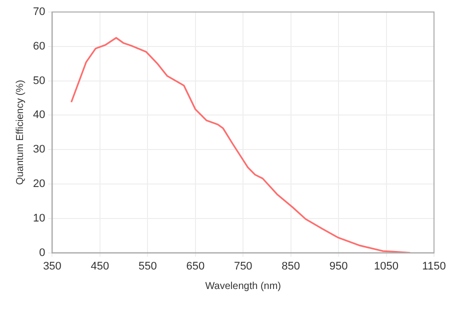 The width and height of the screenshot is (454, 336). Describe the element at coordinates (39, 46) in the screenshot. I see `y-tick-label: 60` at that location.